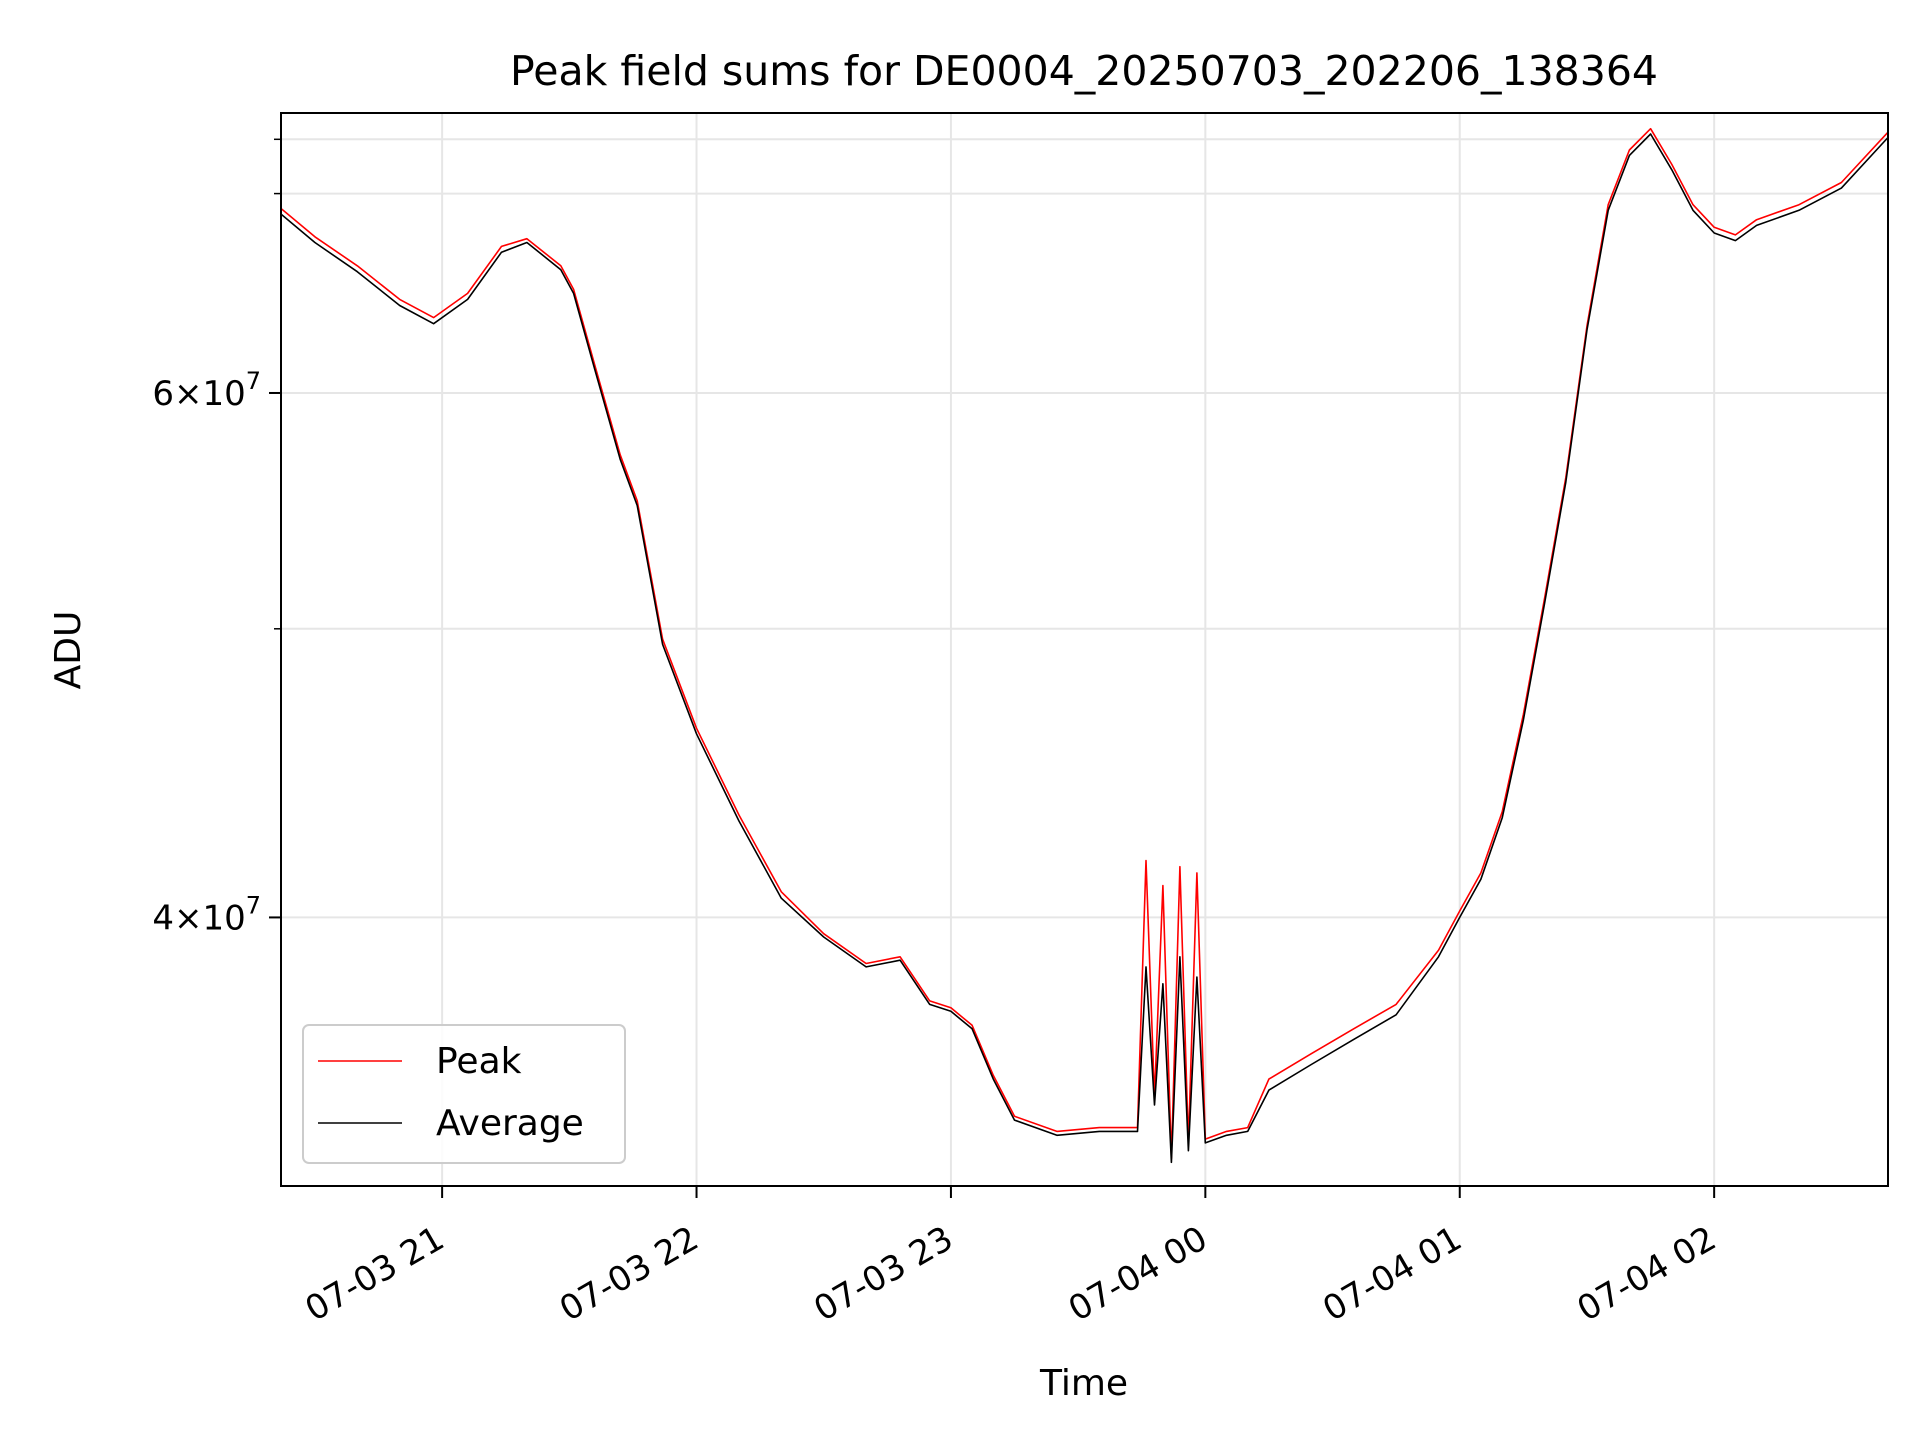 The width and height of the screenshot is (1920, 1440). Describe the element at coordinates (479, 1061) in the screenshot. I see `legend-label-peak: Peak` at that location.